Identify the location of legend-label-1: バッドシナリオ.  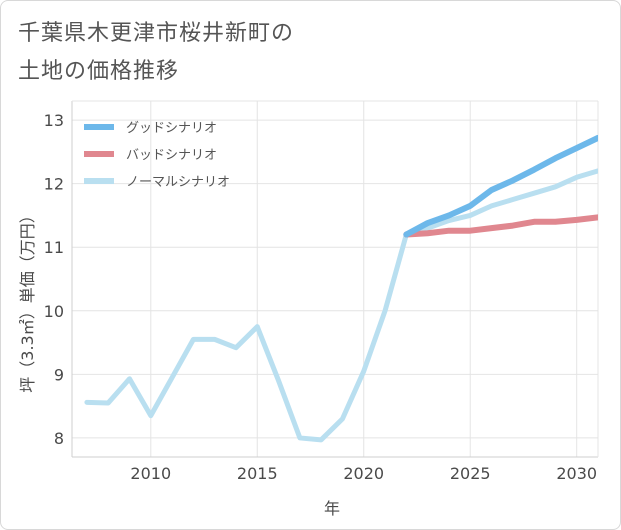
(171, 155).